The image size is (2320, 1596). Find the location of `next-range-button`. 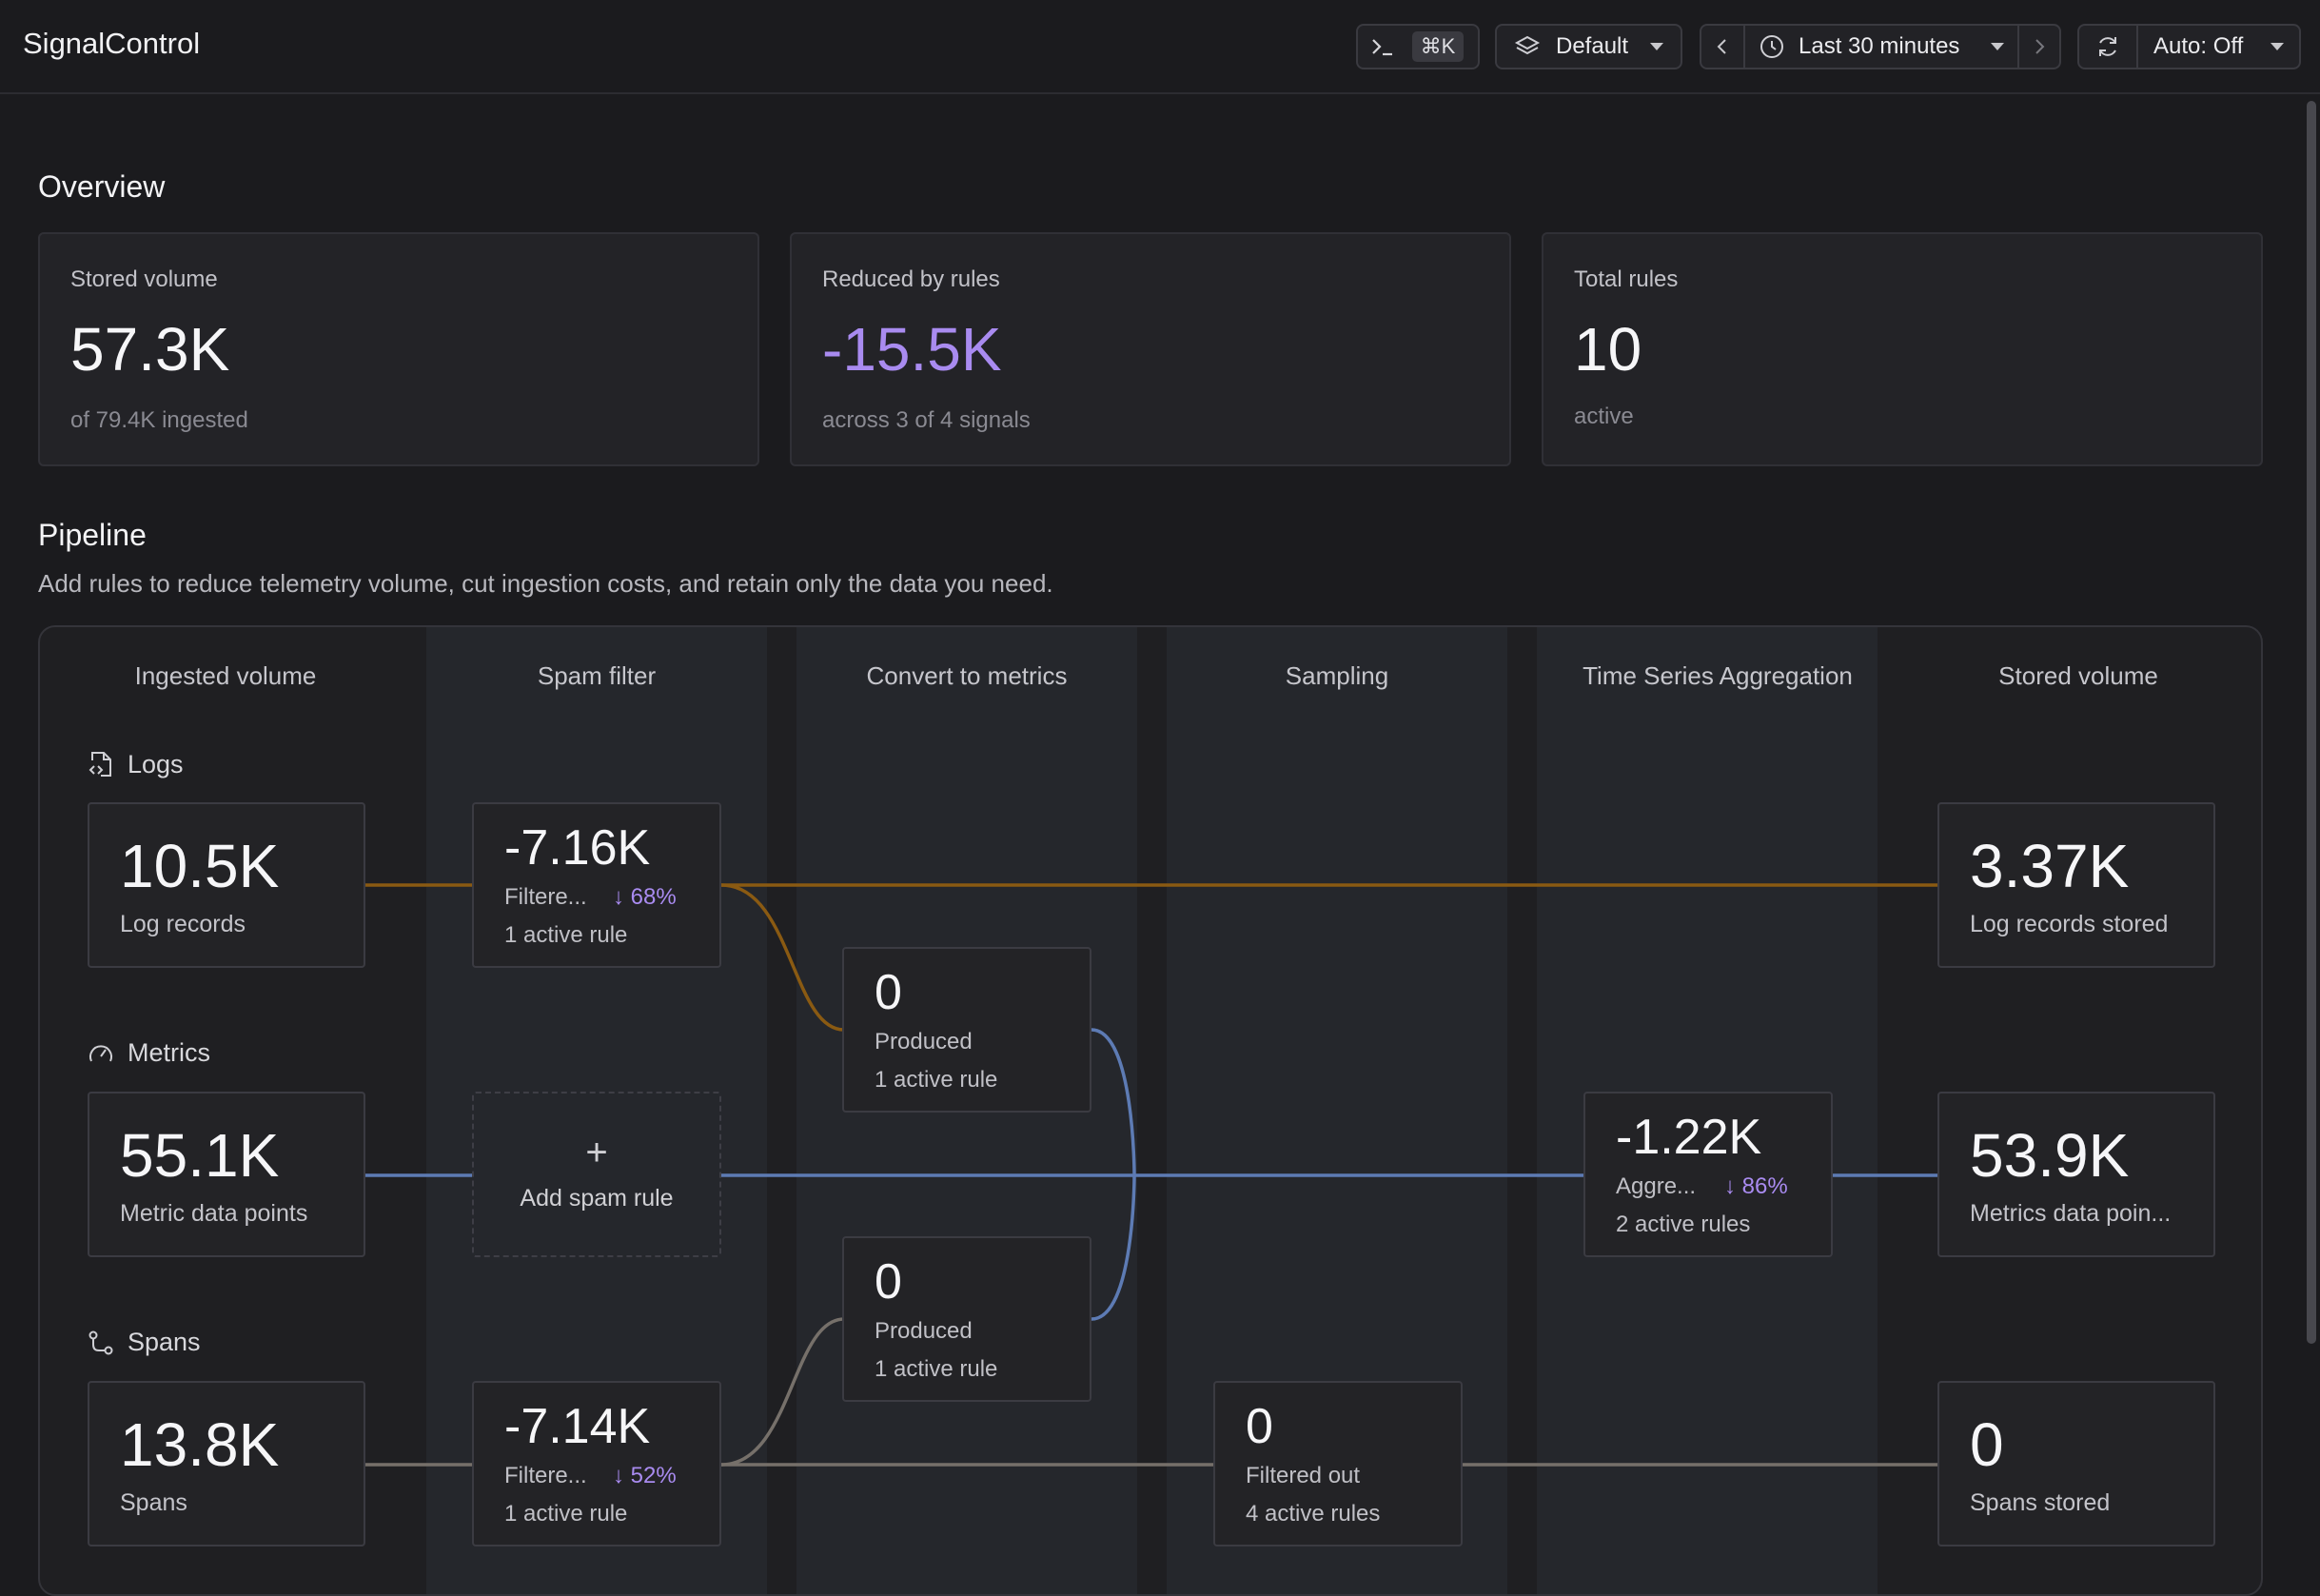

next-range-button is located at coordinates (2039, 47).